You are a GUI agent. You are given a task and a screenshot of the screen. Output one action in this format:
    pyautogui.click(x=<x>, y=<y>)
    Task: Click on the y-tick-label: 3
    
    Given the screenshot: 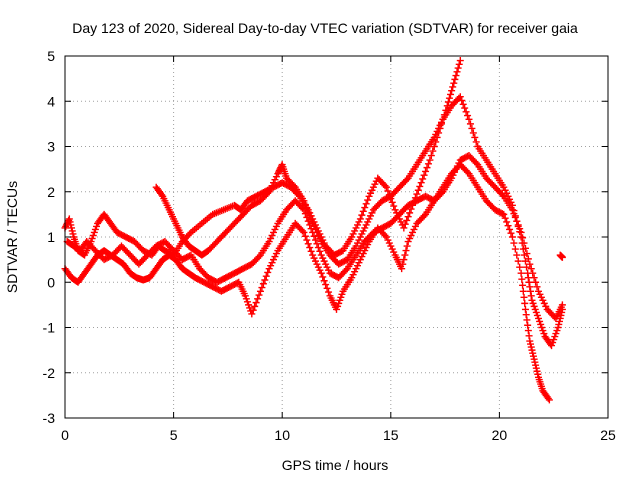 What is the action you would take?
    pyautogui.click(x=51, y=147)
    